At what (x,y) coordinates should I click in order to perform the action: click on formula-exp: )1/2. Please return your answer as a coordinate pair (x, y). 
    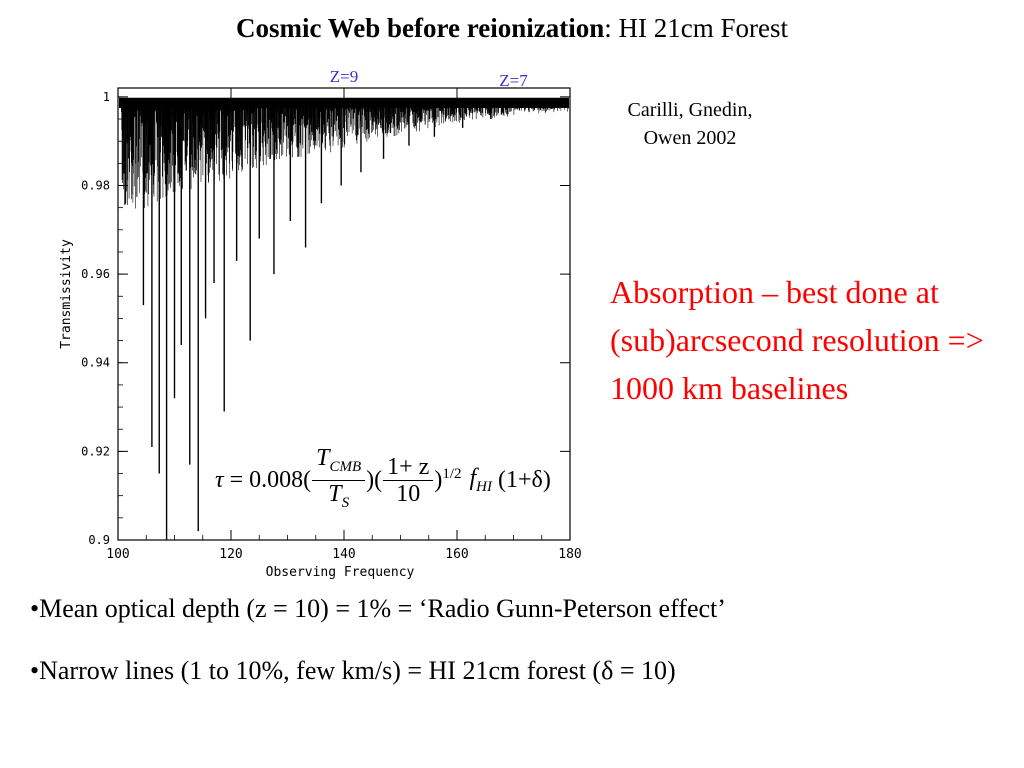
    Looking at the image, I should click on (448, 480).